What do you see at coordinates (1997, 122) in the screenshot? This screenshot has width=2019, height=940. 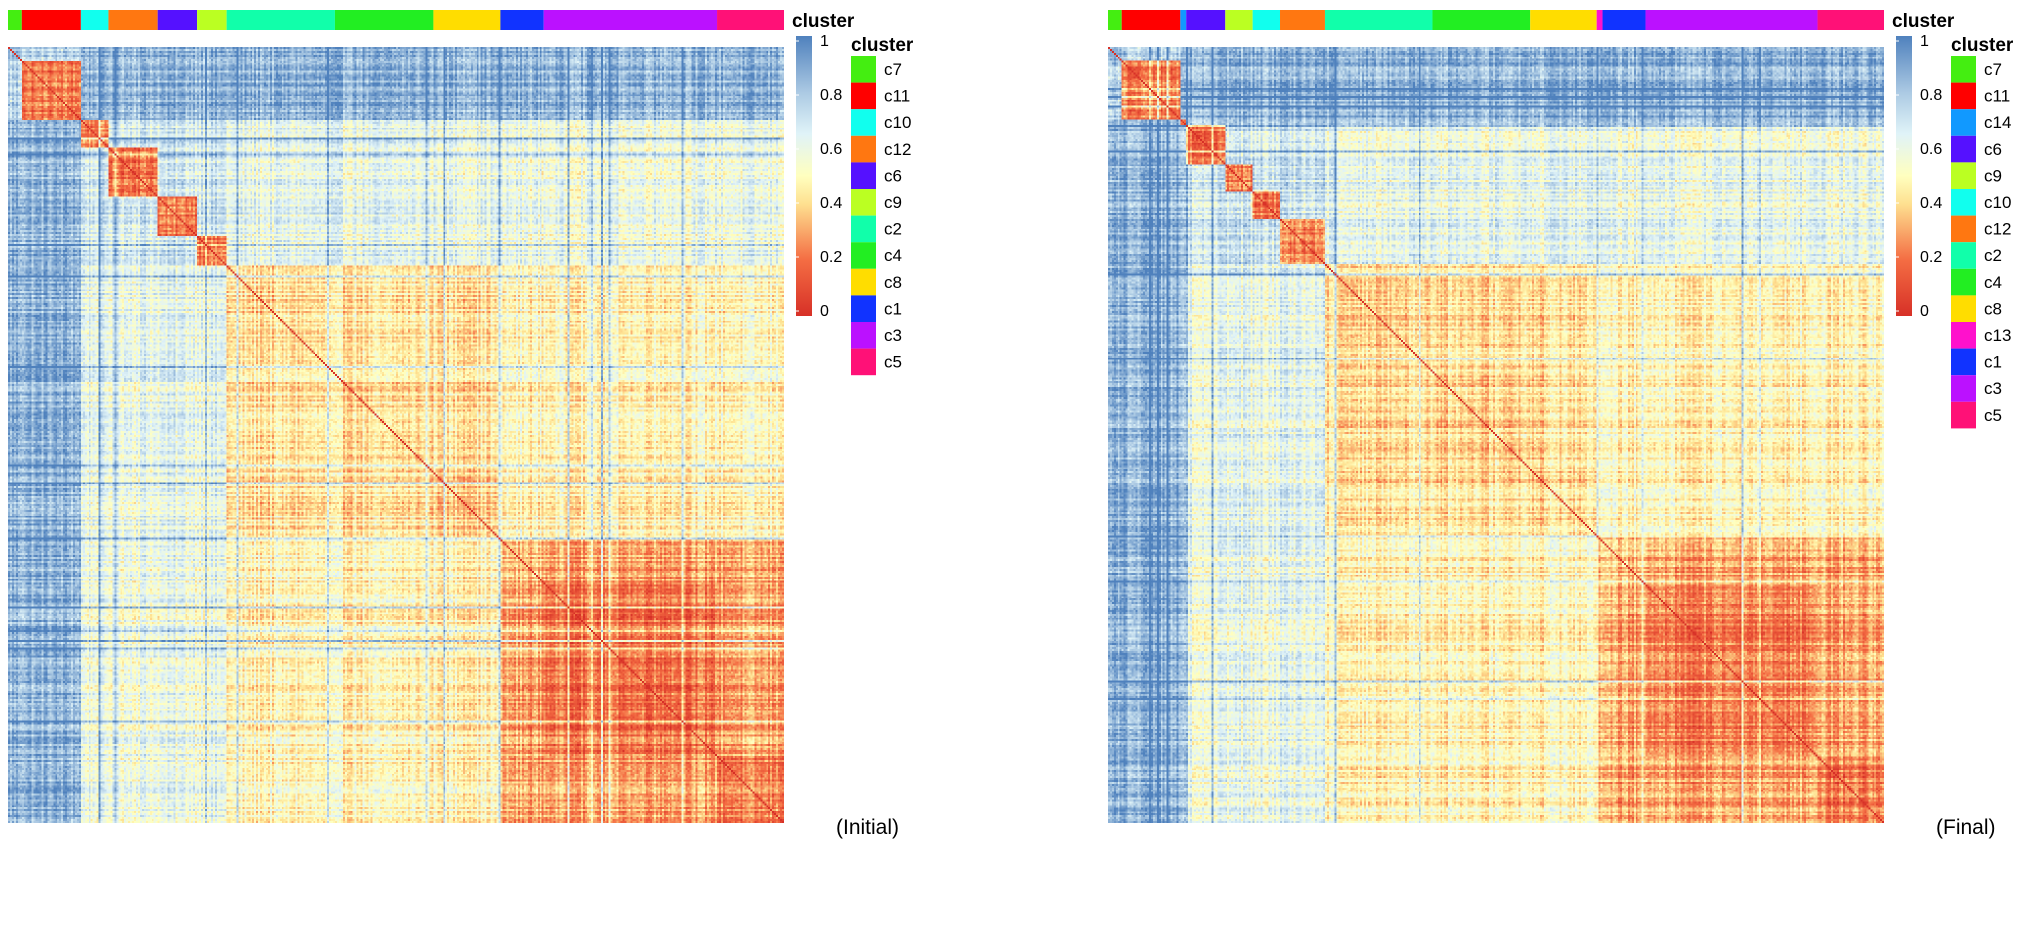 I see `legend-label-c14: c14` at bounding box center [1997, 122].